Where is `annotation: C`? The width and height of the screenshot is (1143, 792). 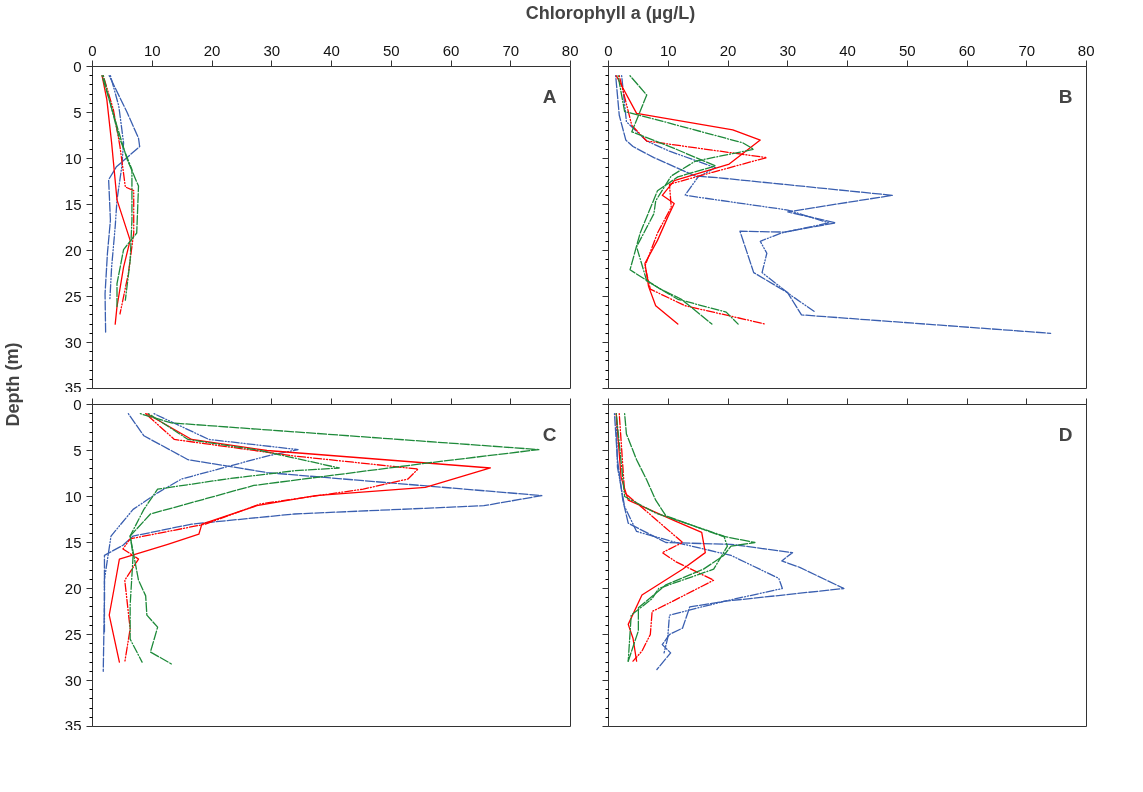
annotation: C is located at coordinates (549, 434).